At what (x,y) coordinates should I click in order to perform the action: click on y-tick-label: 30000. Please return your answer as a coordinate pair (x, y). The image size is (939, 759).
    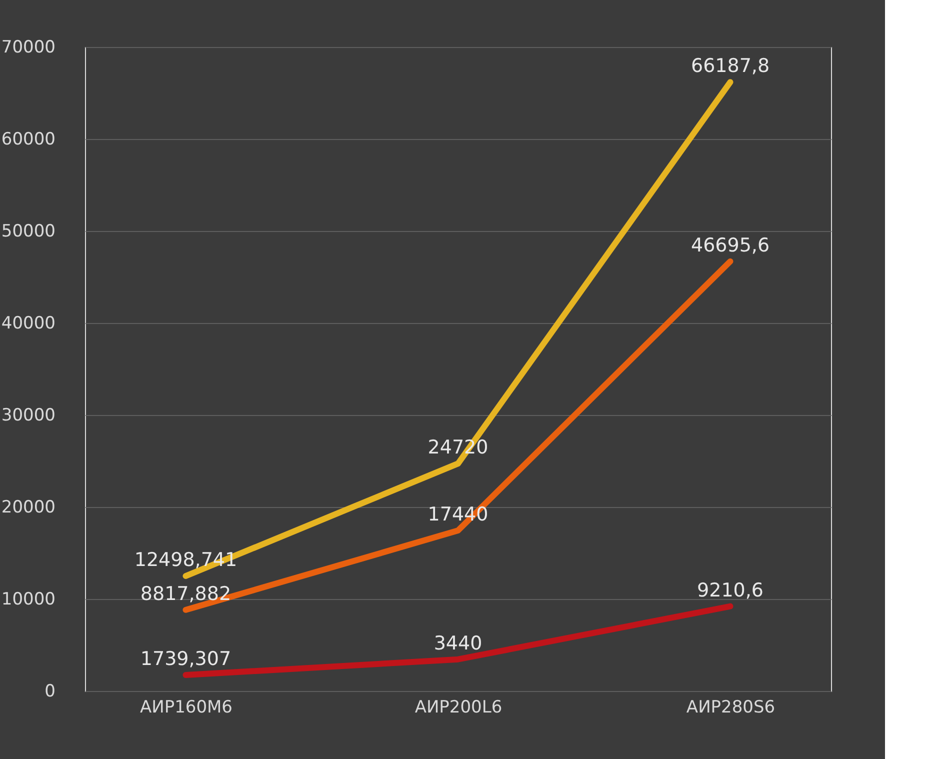
    Looking at the image, I should click on (28, 416).